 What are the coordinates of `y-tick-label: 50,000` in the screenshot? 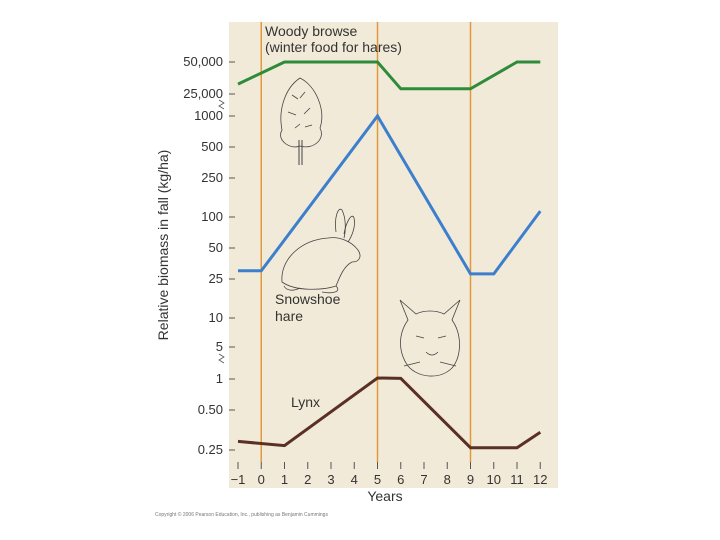 It's located at (203, 61).